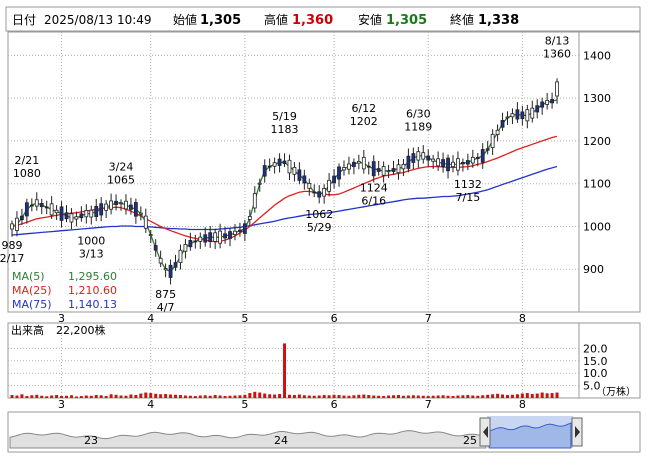  I want to click on ma75-line, so click(284, 200).